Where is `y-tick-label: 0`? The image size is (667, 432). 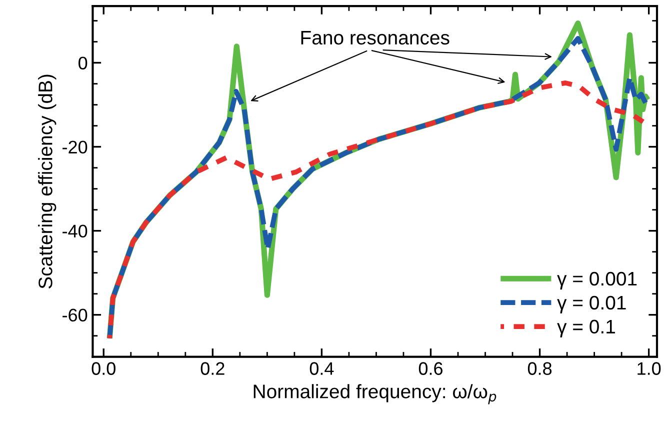 y-tick-label: 0 is located at coordinates (83, 63).